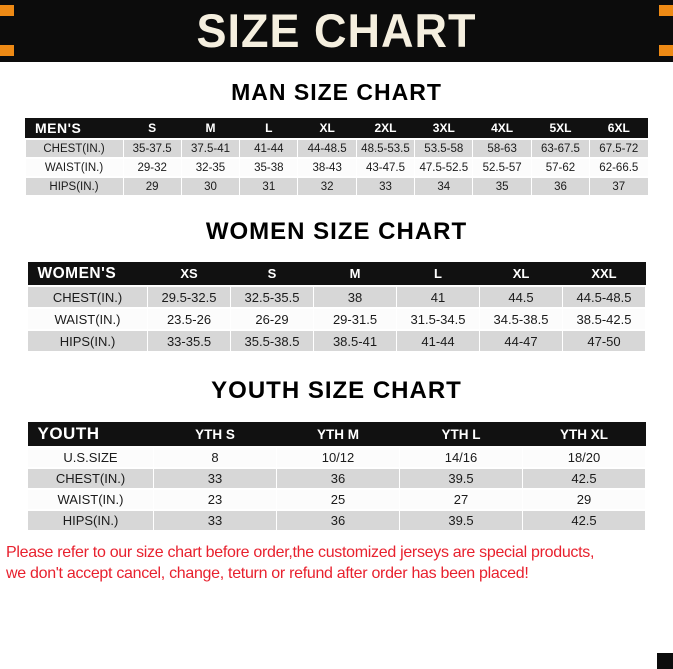 This screenshot has width=673, height=669. I want to click on size-value: 41-44, so click(269, 148).